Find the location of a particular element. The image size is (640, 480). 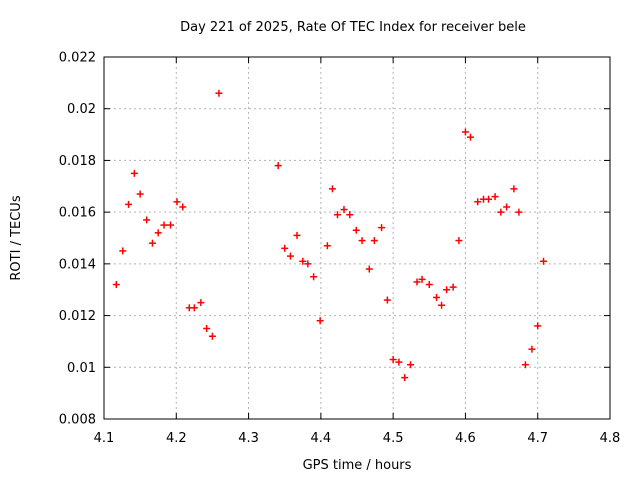

x-axis-label: GPS time / hours is located at coordinates (357, 465).